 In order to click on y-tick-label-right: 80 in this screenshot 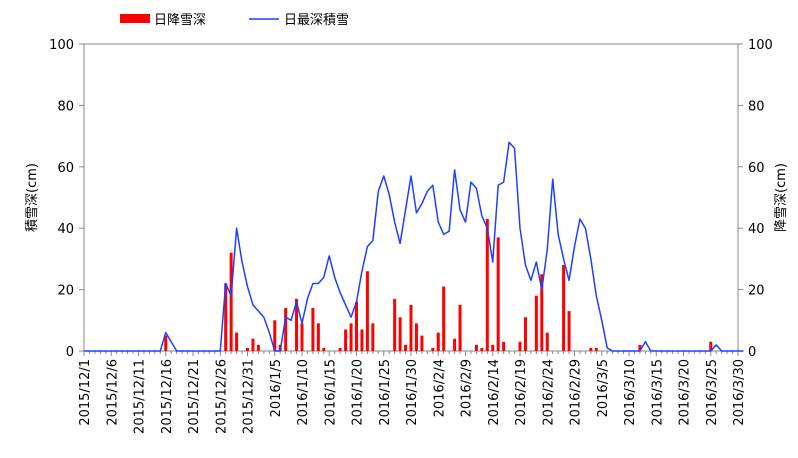, I will do `click(756, 106)`.